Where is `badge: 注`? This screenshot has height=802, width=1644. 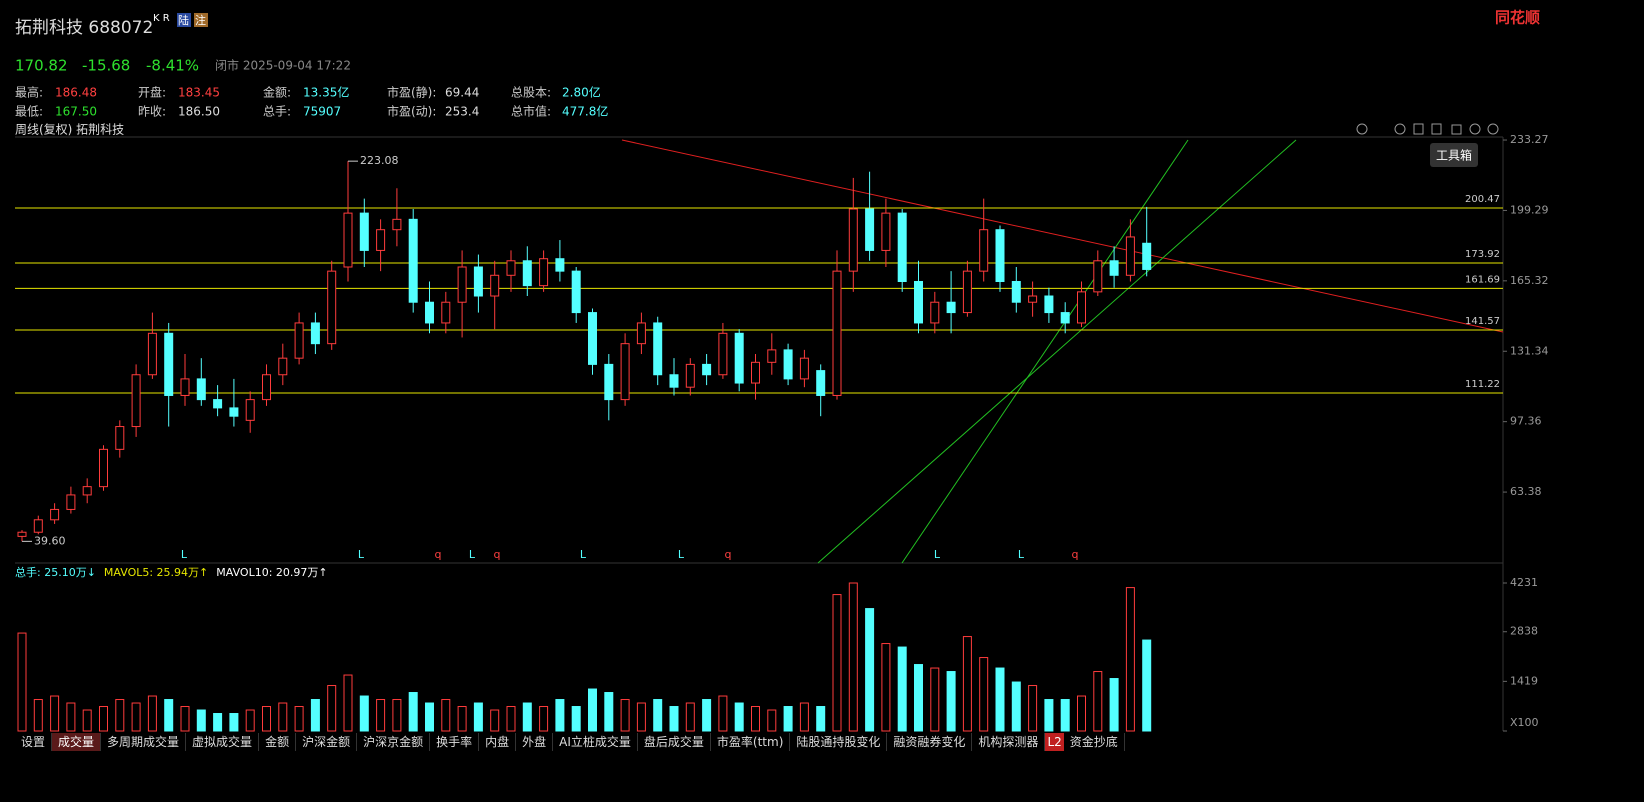 badge: 注 is located at coordinates (200, 20).